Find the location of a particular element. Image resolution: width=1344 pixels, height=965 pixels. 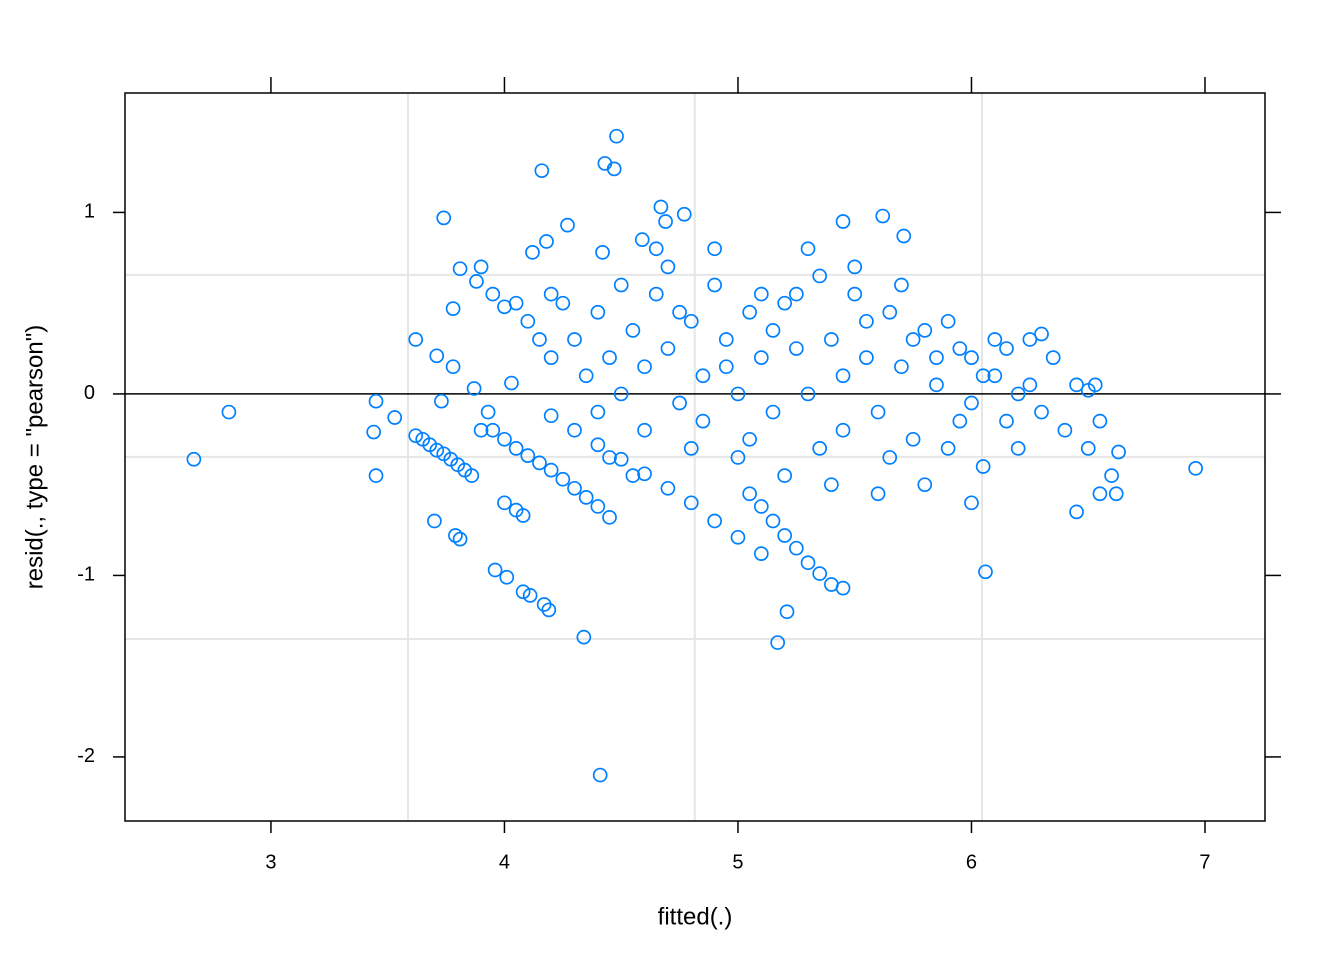

x-tick-label: 5 is located at coordinates (737, 862).